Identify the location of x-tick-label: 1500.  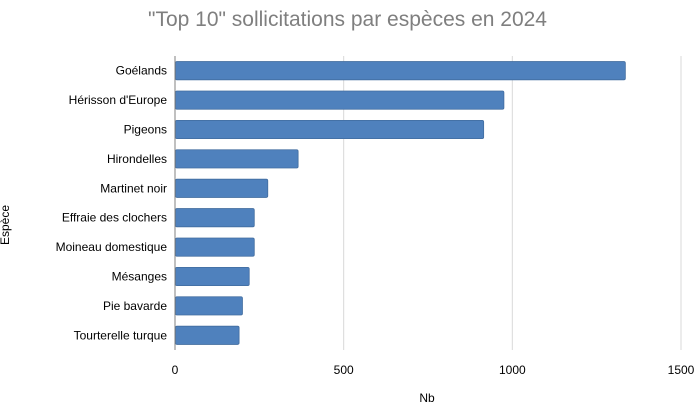
(681, 370).